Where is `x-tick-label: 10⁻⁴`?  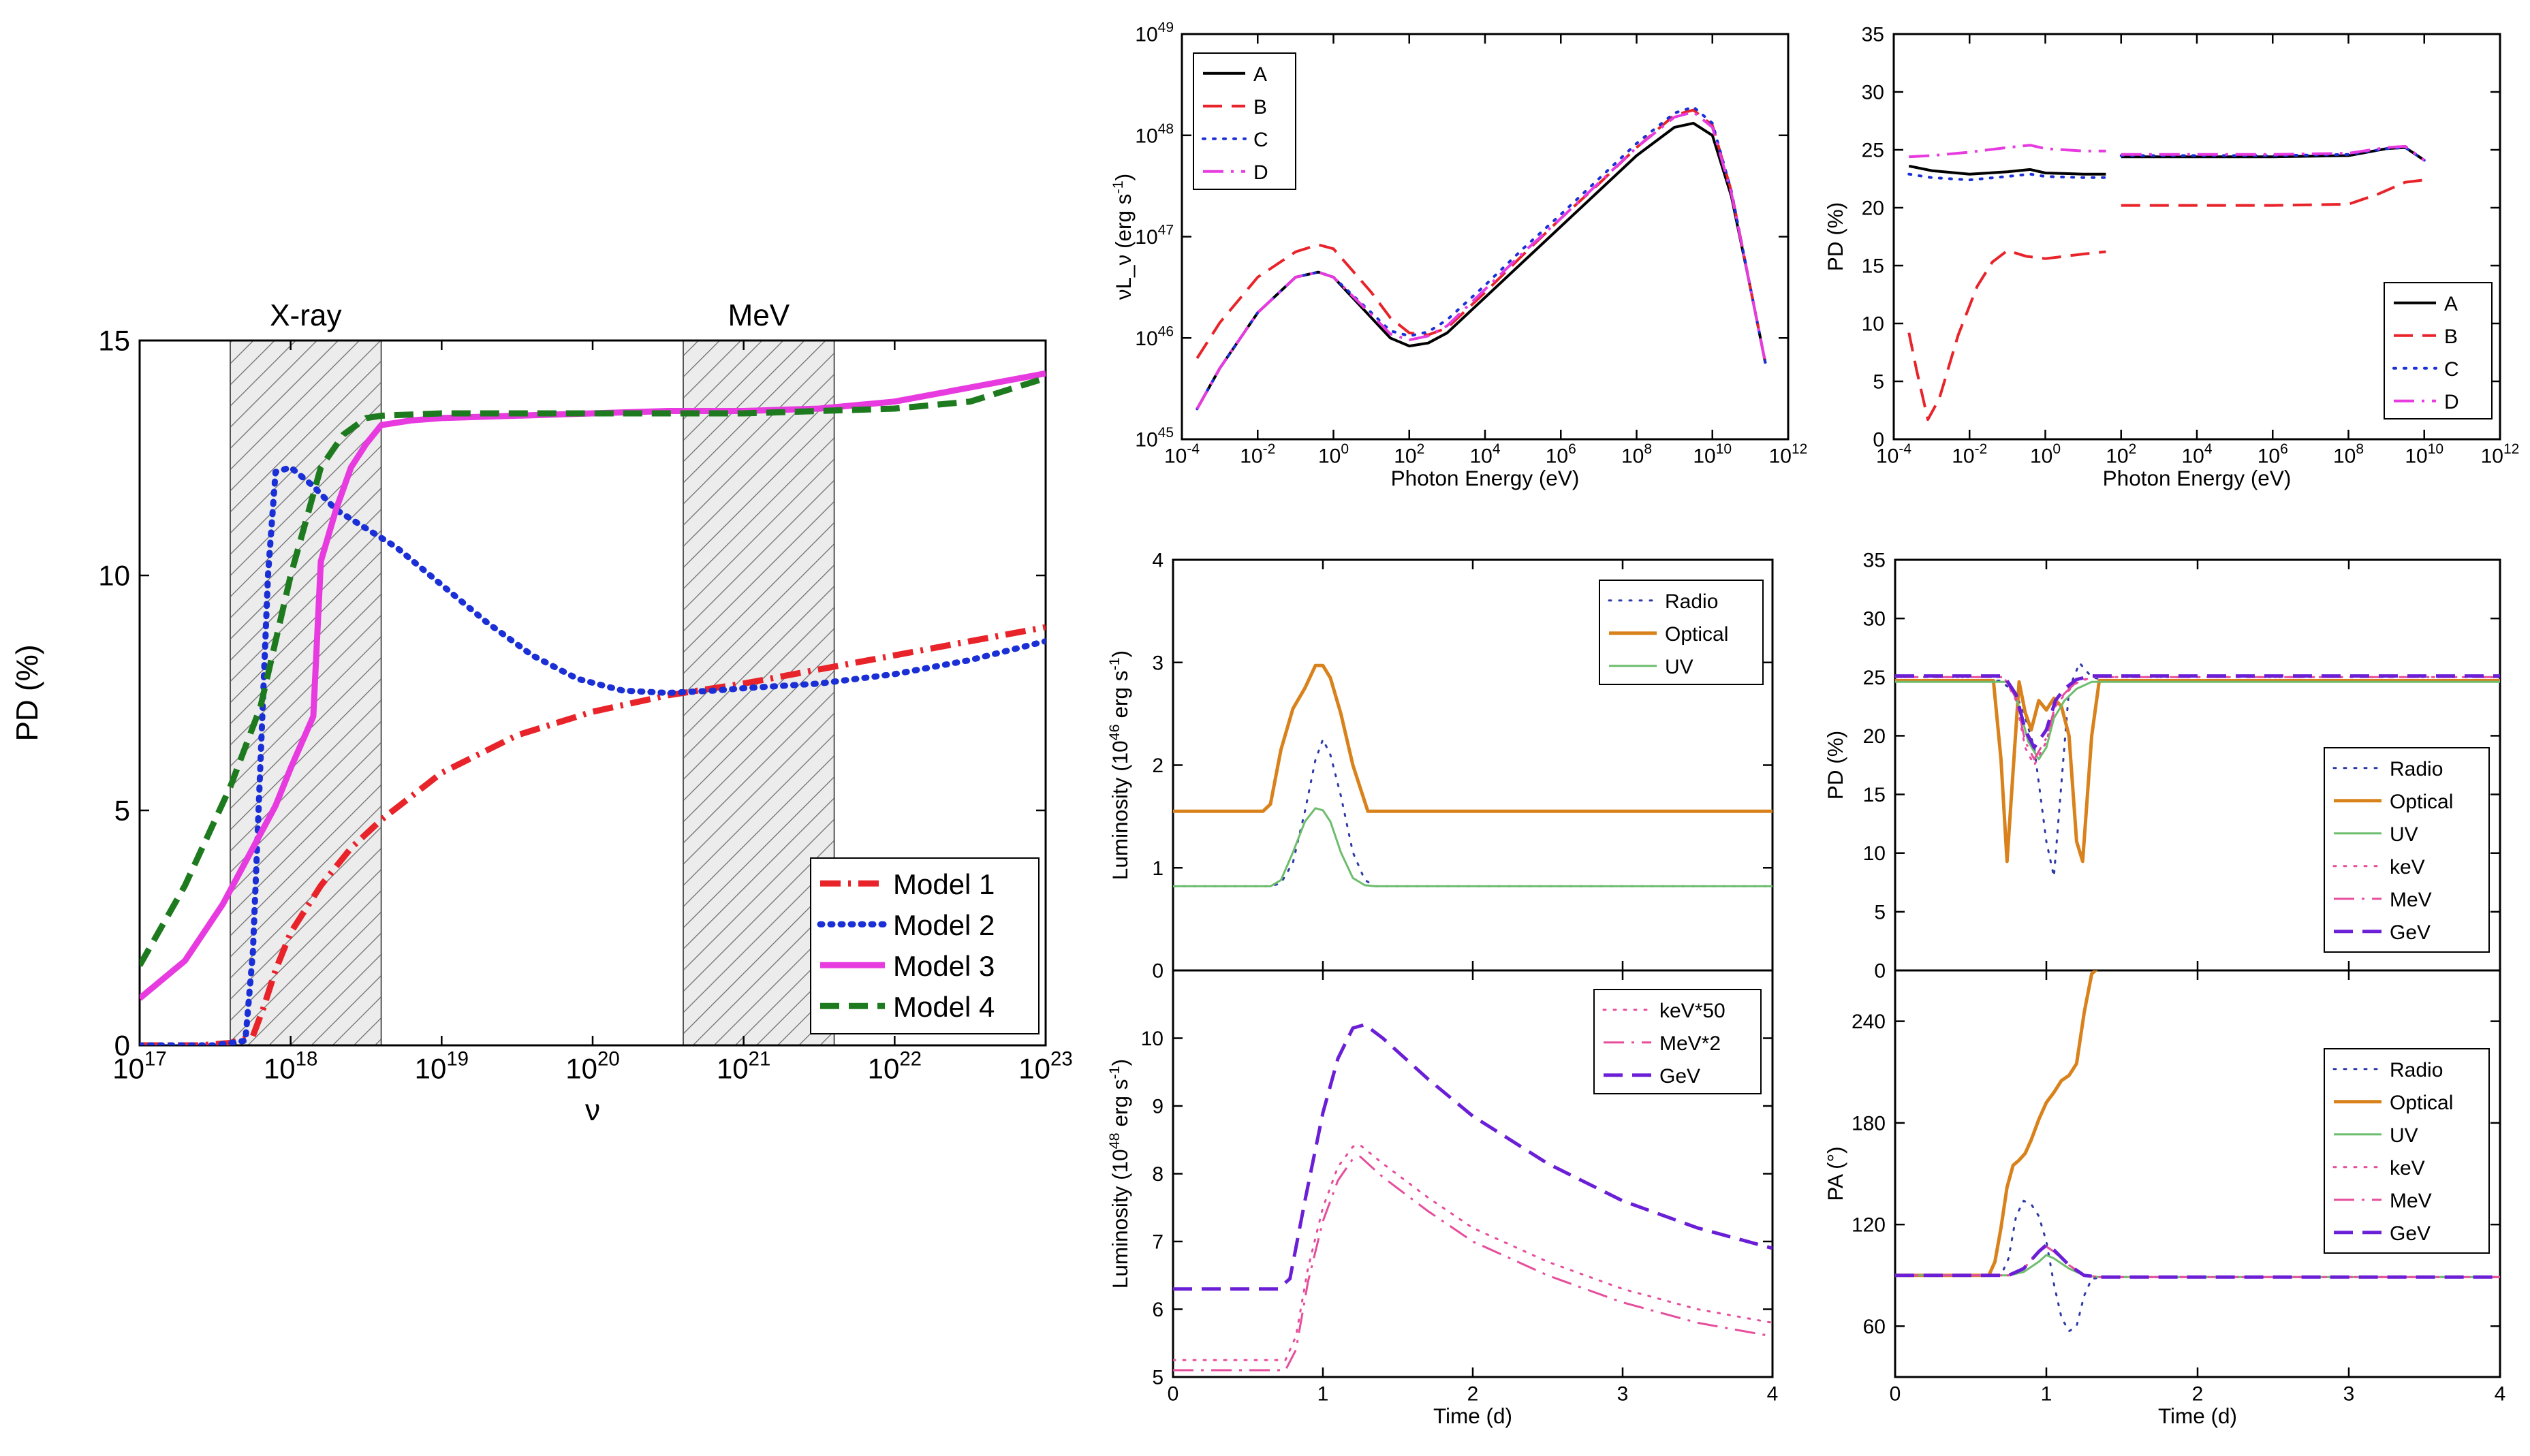
x-tick-label: 10⁻⁴ is located at coordinates (1182, 454).